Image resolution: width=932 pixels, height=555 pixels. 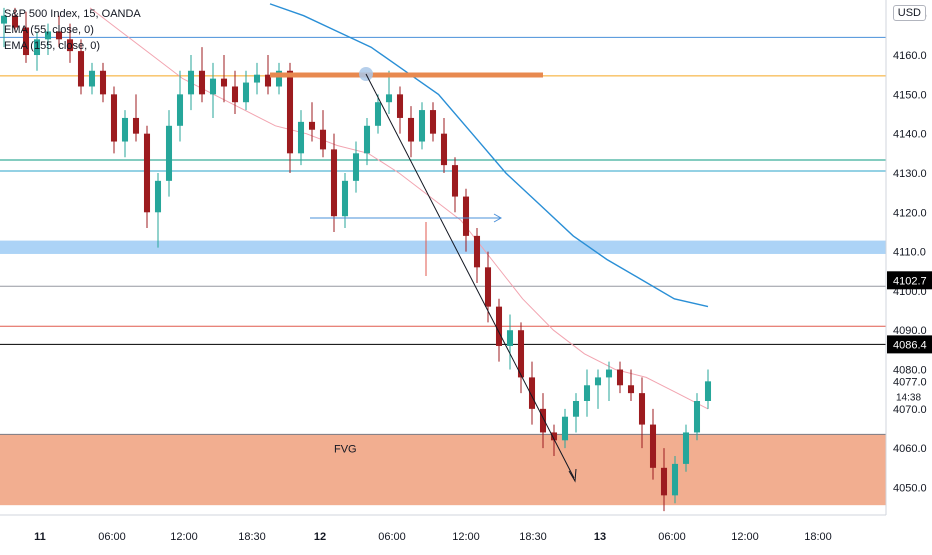 What do you see at coordinates (909, 13) in the screenshot?
I see `currency-button: USD` at bounding box center [909, 13].